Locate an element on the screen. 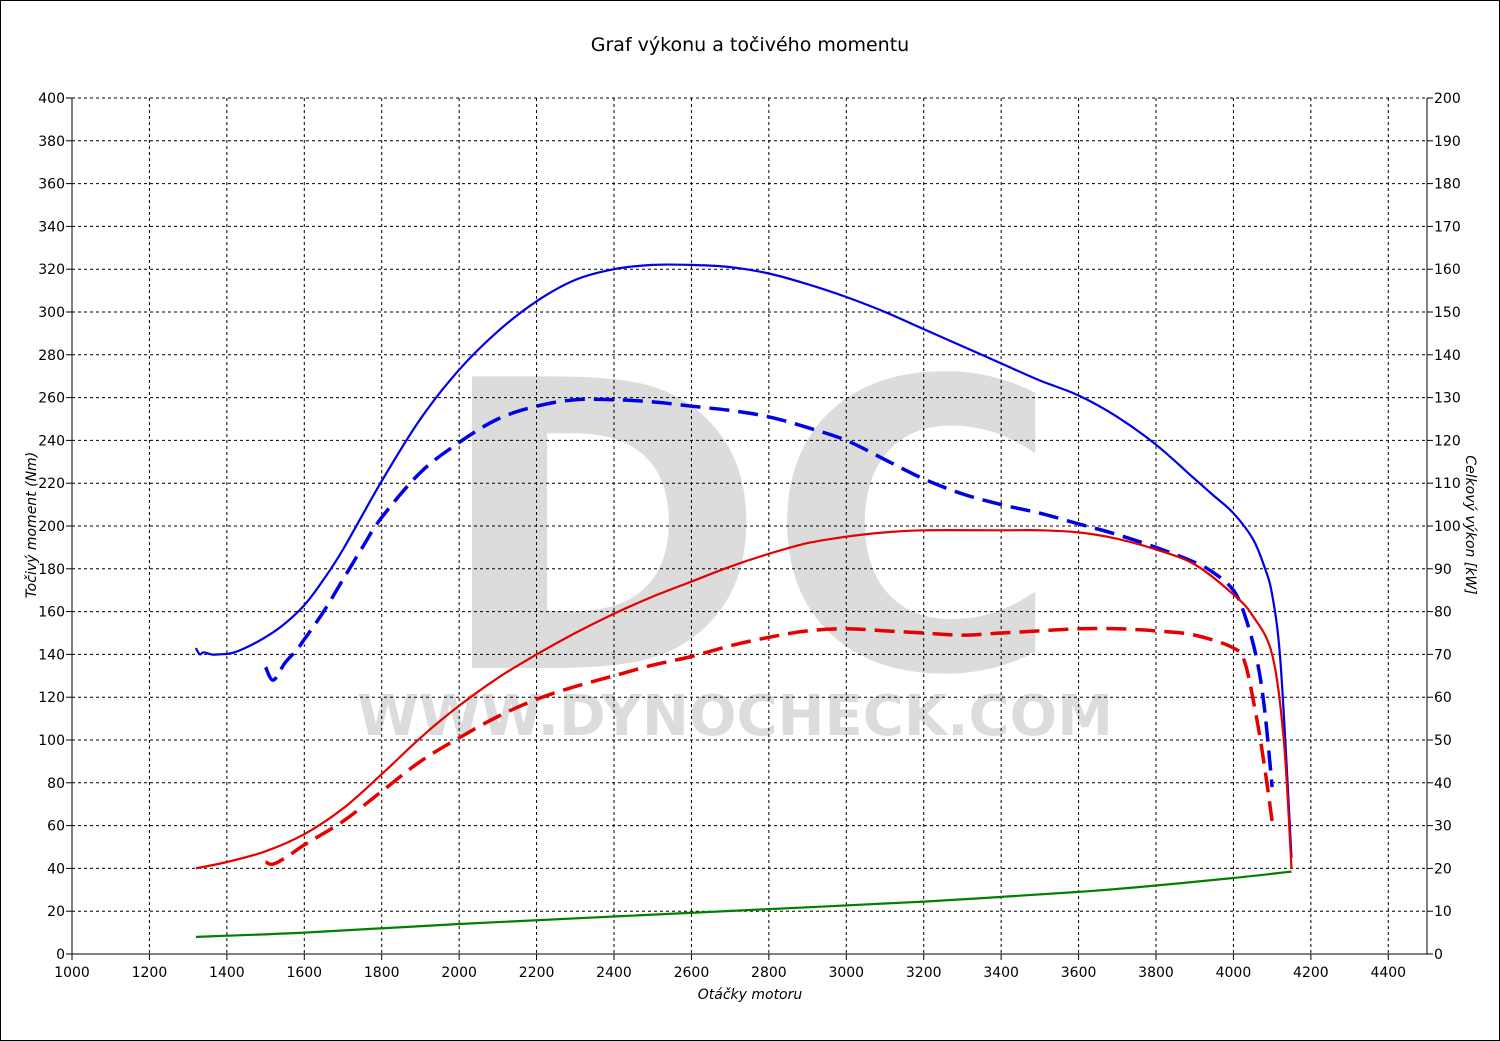  y-right-tick-label: 200 is located at coordinates (1447, 99).